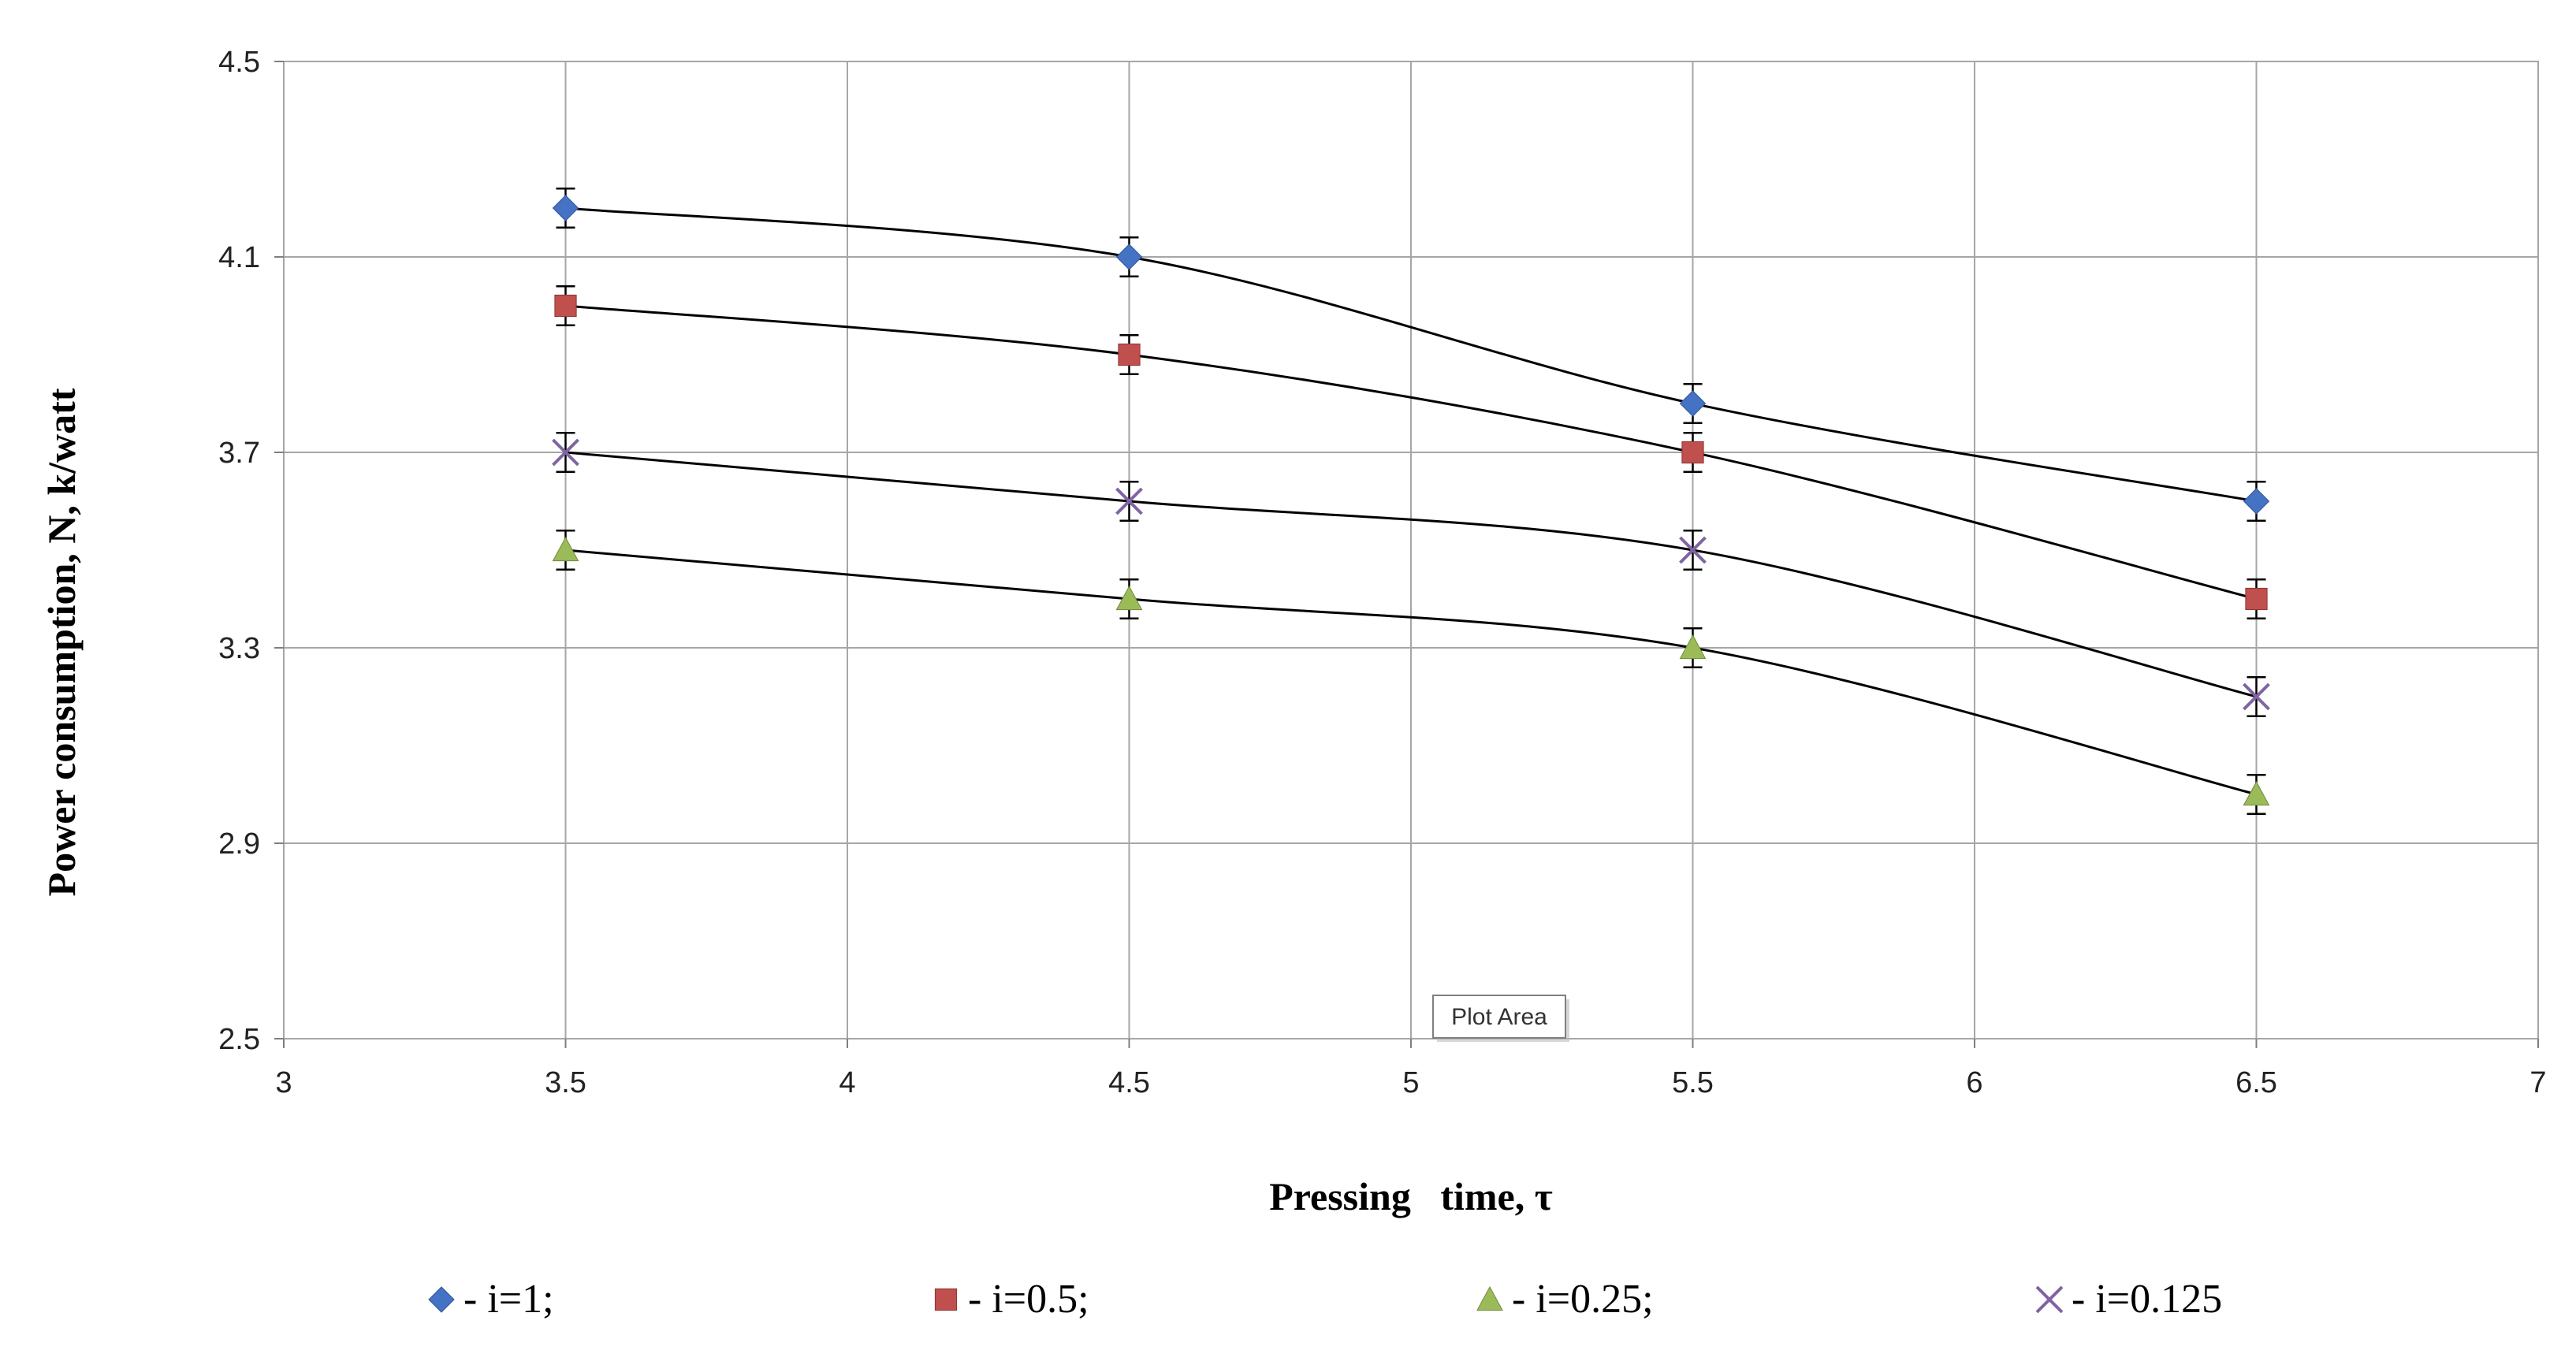  Describe the element at coordinates (508, 1299) in the screenshot. I see `legend-label: - i=1;` at that location.